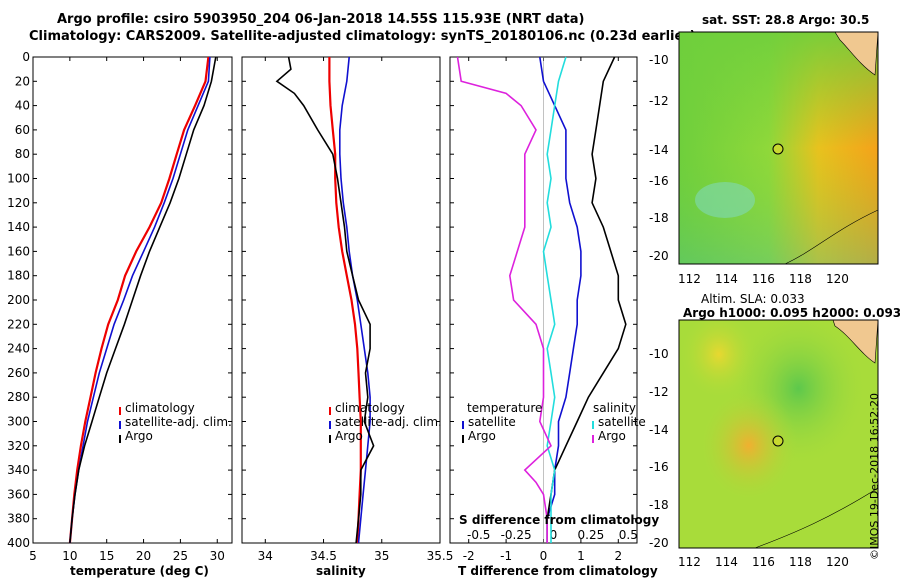 This screenshot has width=900, height=580. I want to click on depth-tick-label: 160, so click(18, 251).